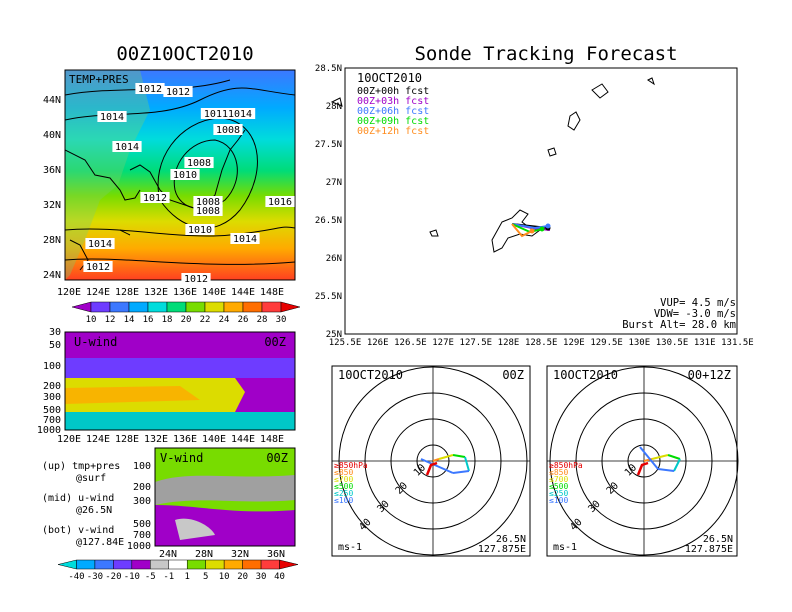 The height and width of the screenshot is (612, 792). What do you see at coordinates (129, 320) in the screenshot?
I see `temp-colorbar-label: 14` at bounding box center [129, 320].